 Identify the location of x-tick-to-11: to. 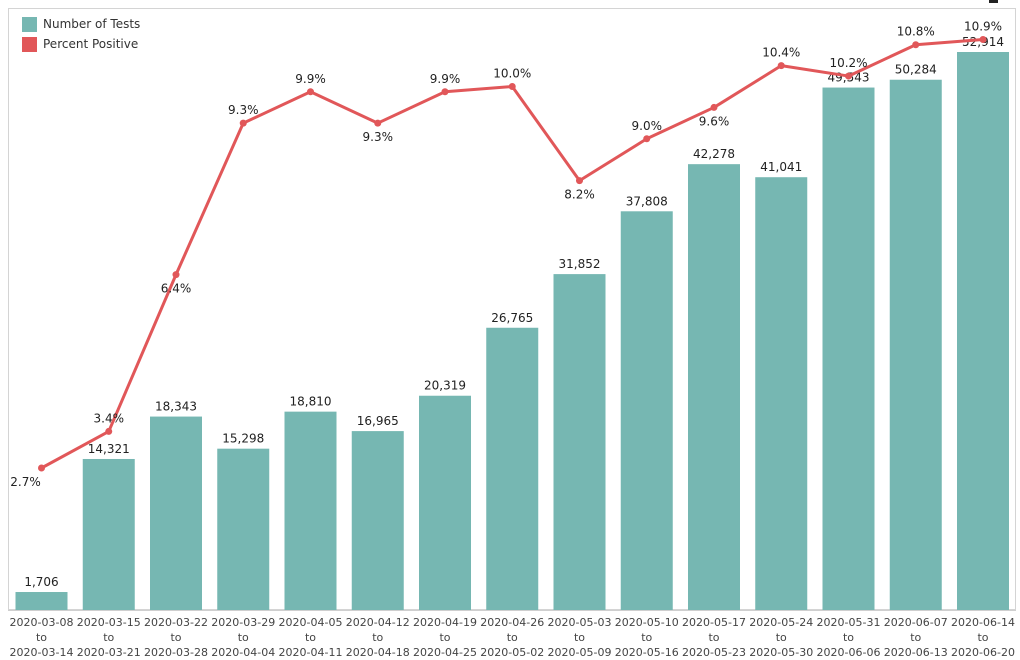
(713, 637).